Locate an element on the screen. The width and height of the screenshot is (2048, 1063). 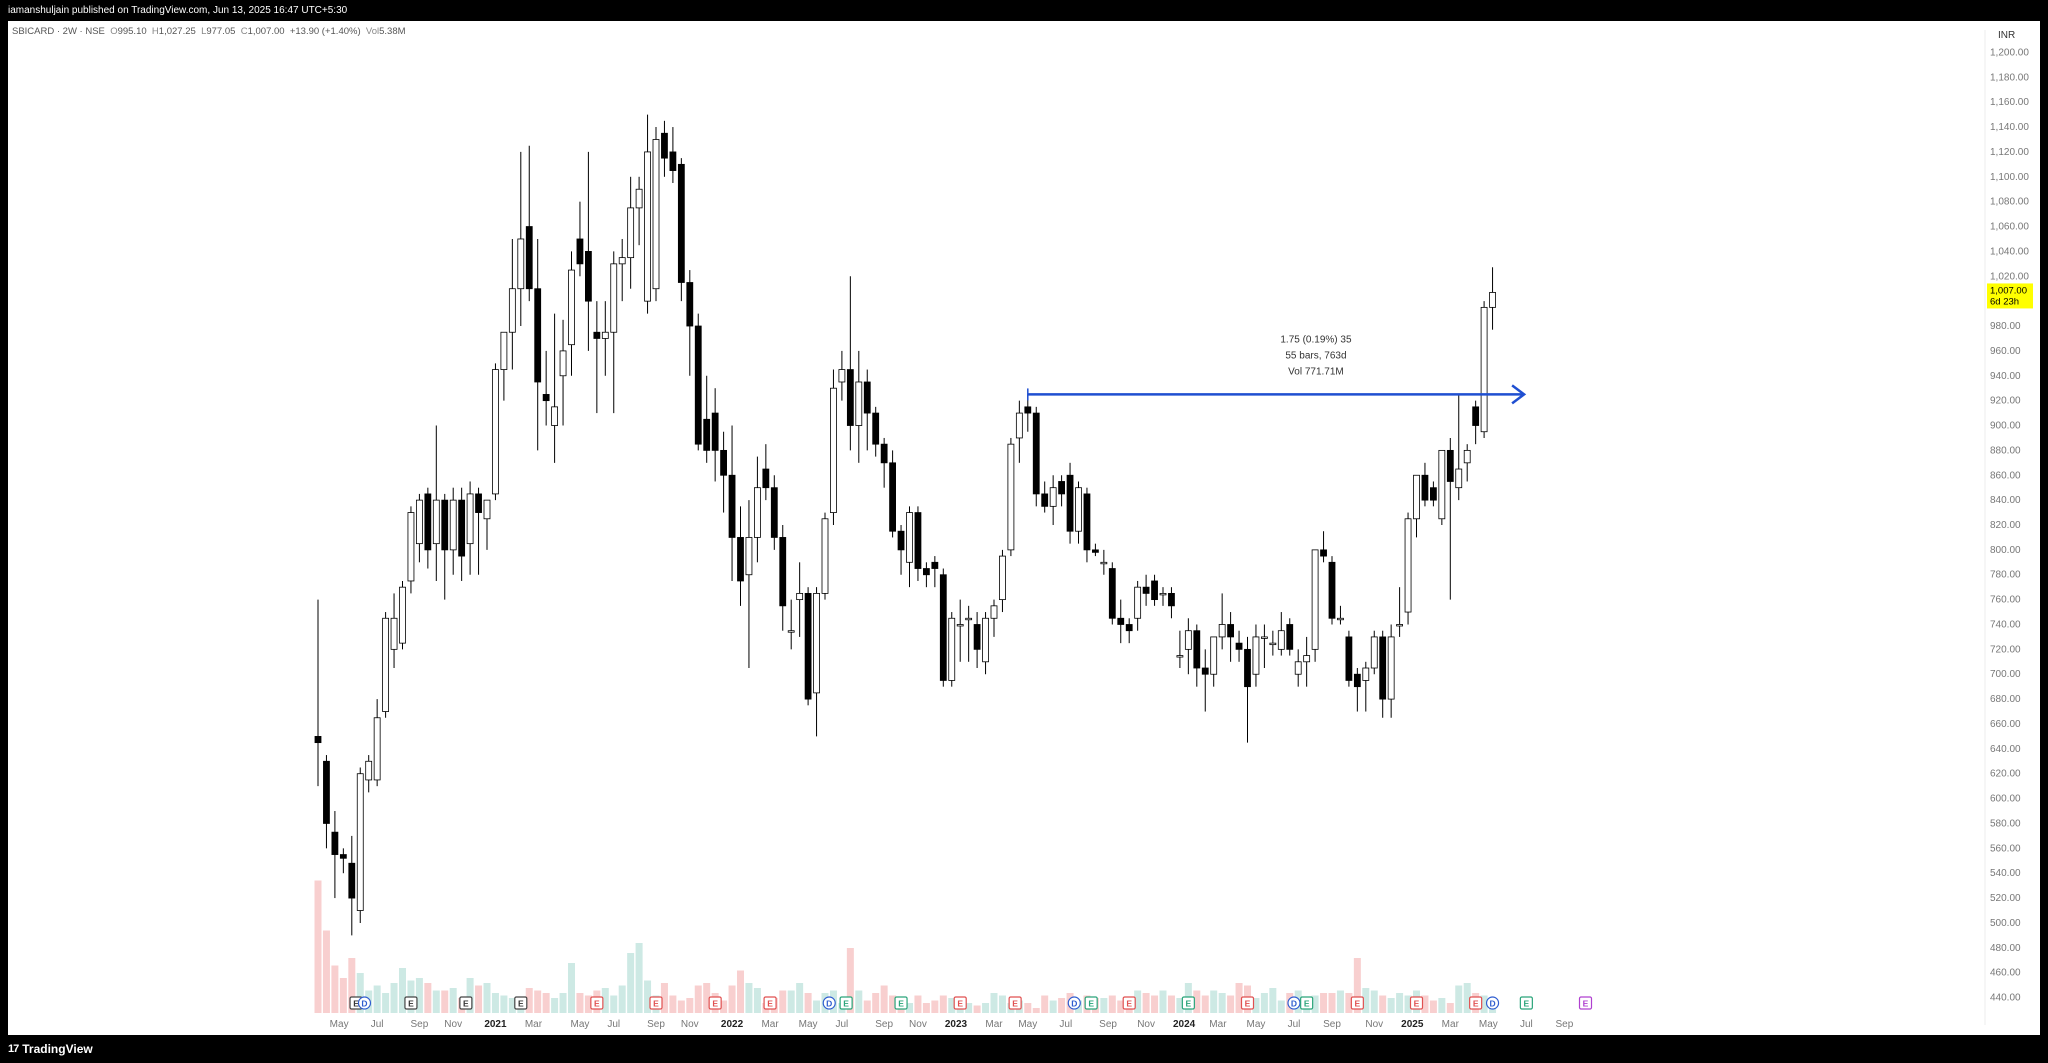
y-tick-label: 880.00 is located at coordinates (2005, 450).